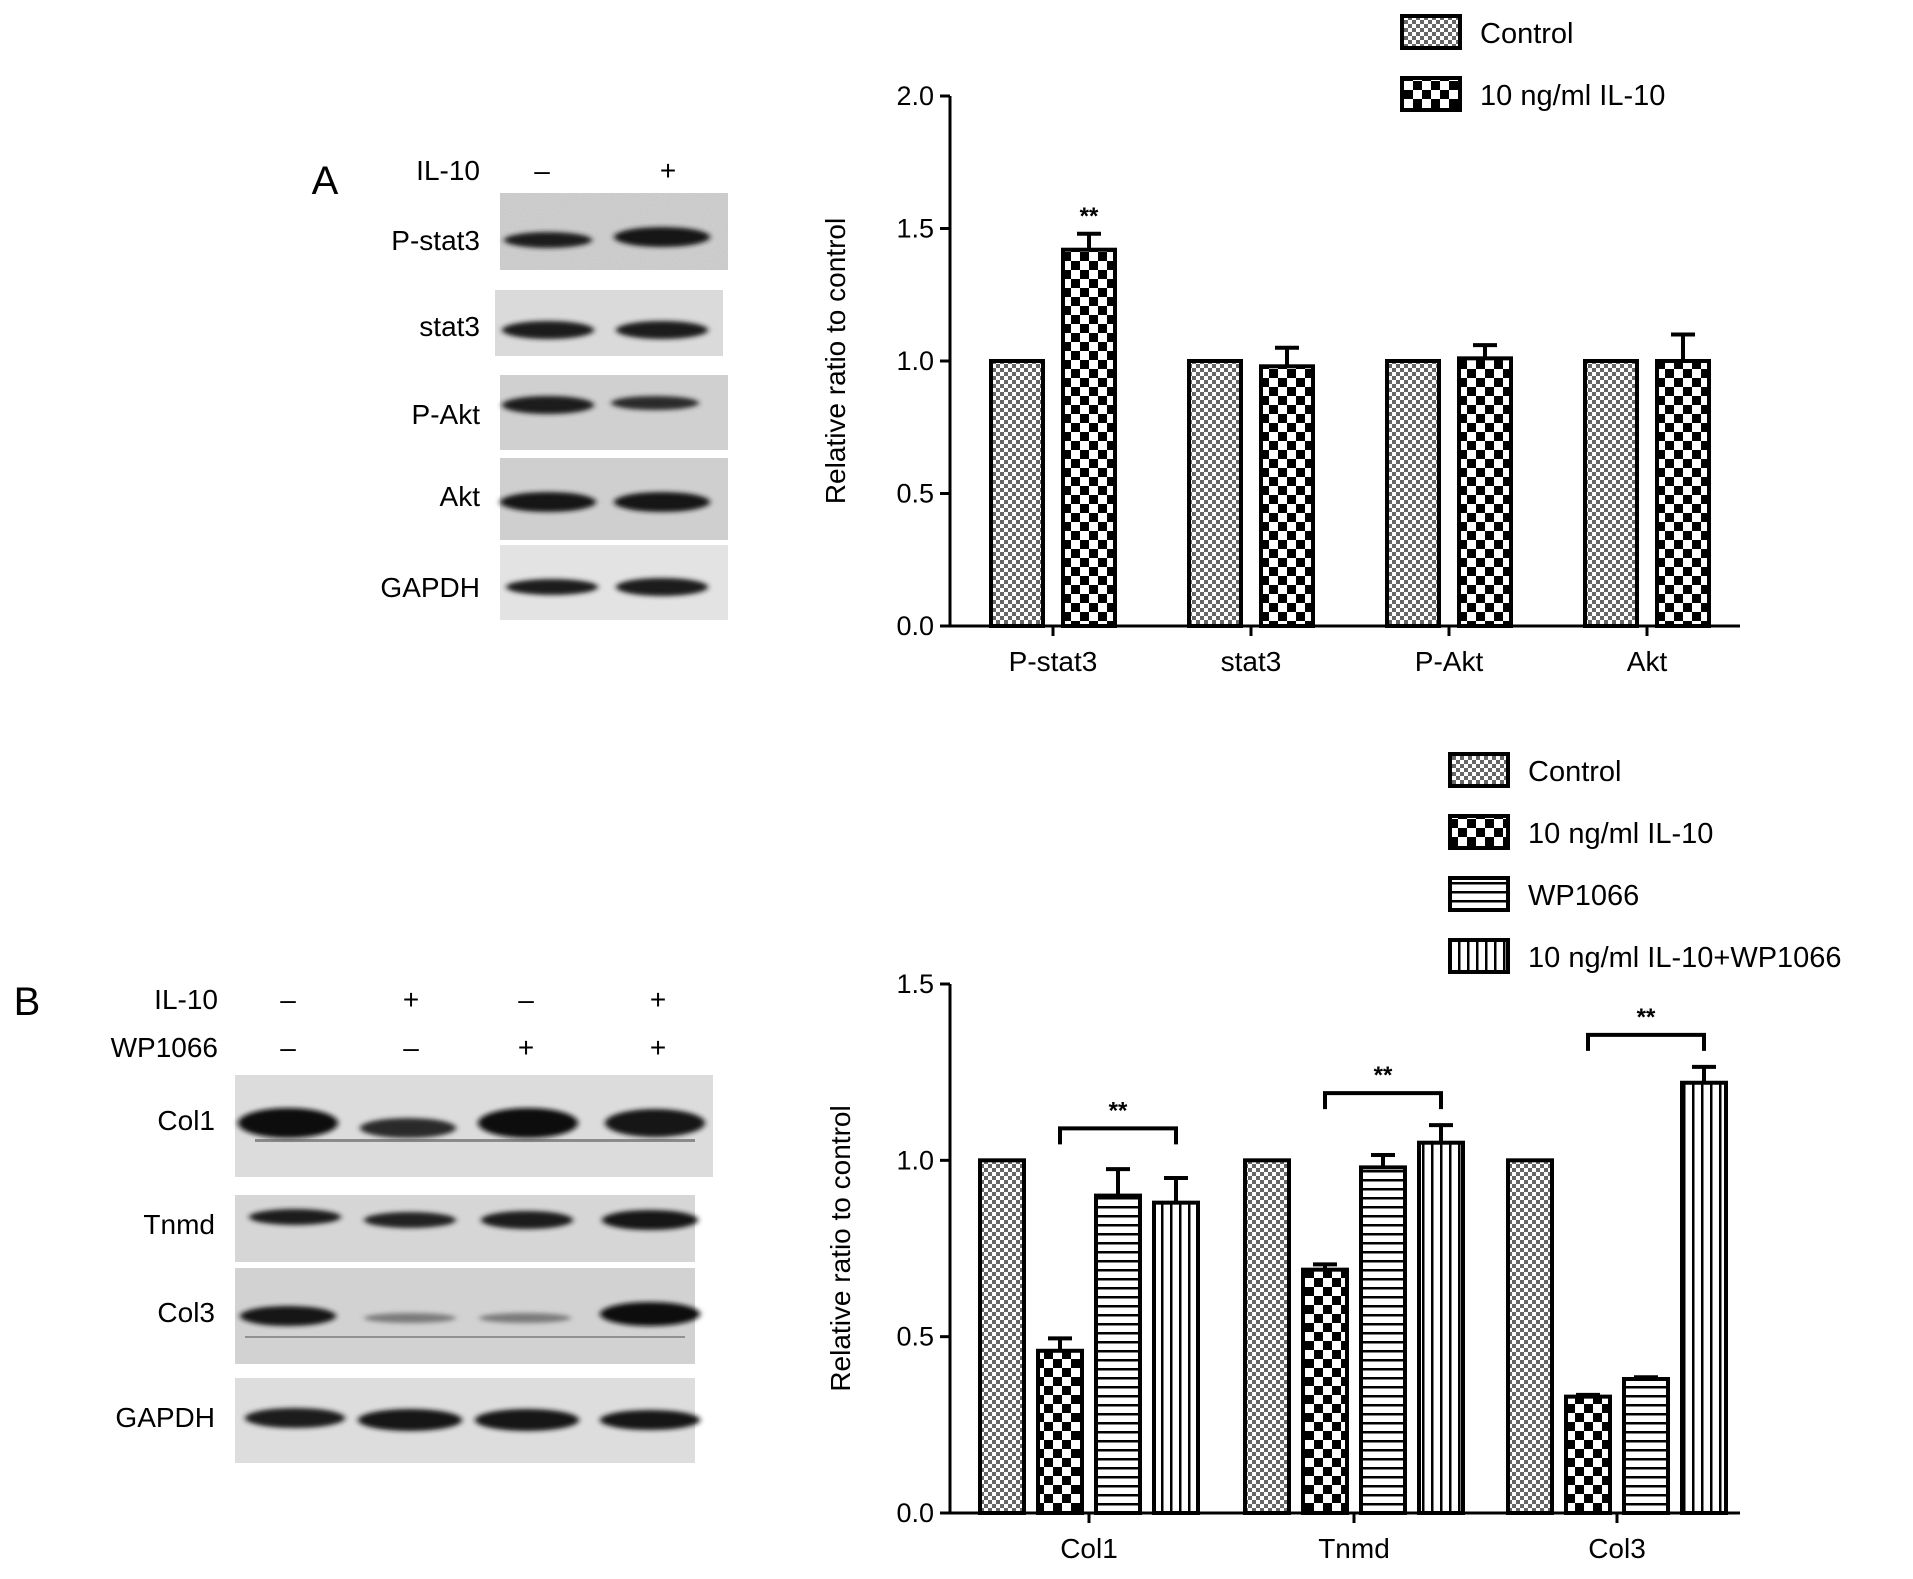  Describe the element at coordinates (1354, 1548) in the screenshot. I see `x-tick-label: Tnmd` at that location.